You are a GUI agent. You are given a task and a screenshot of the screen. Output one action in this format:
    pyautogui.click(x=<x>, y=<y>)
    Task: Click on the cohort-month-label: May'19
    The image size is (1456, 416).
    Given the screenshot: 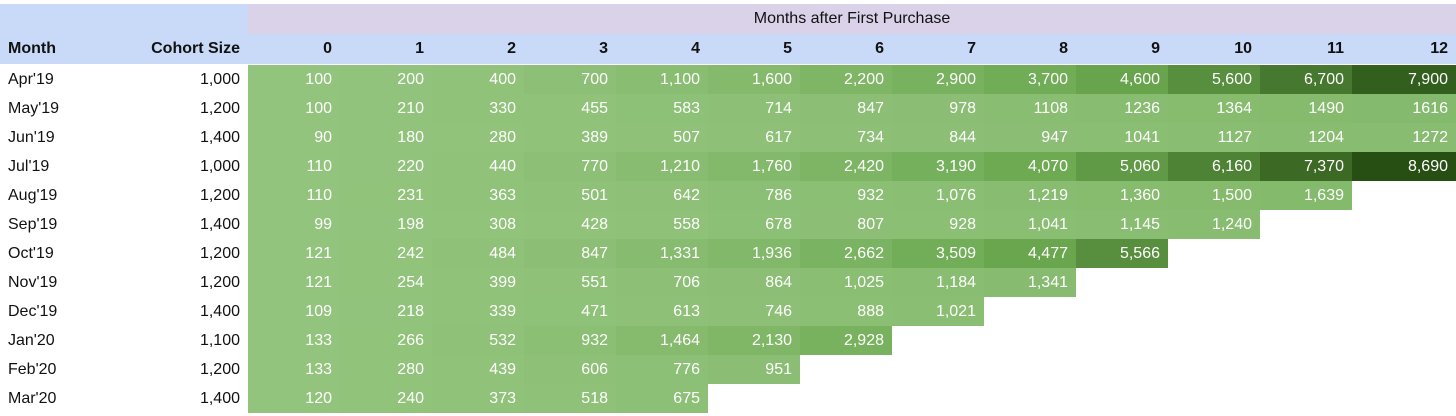 What is the action you would take?
    pyautogui.click(x=34, y=108)
    